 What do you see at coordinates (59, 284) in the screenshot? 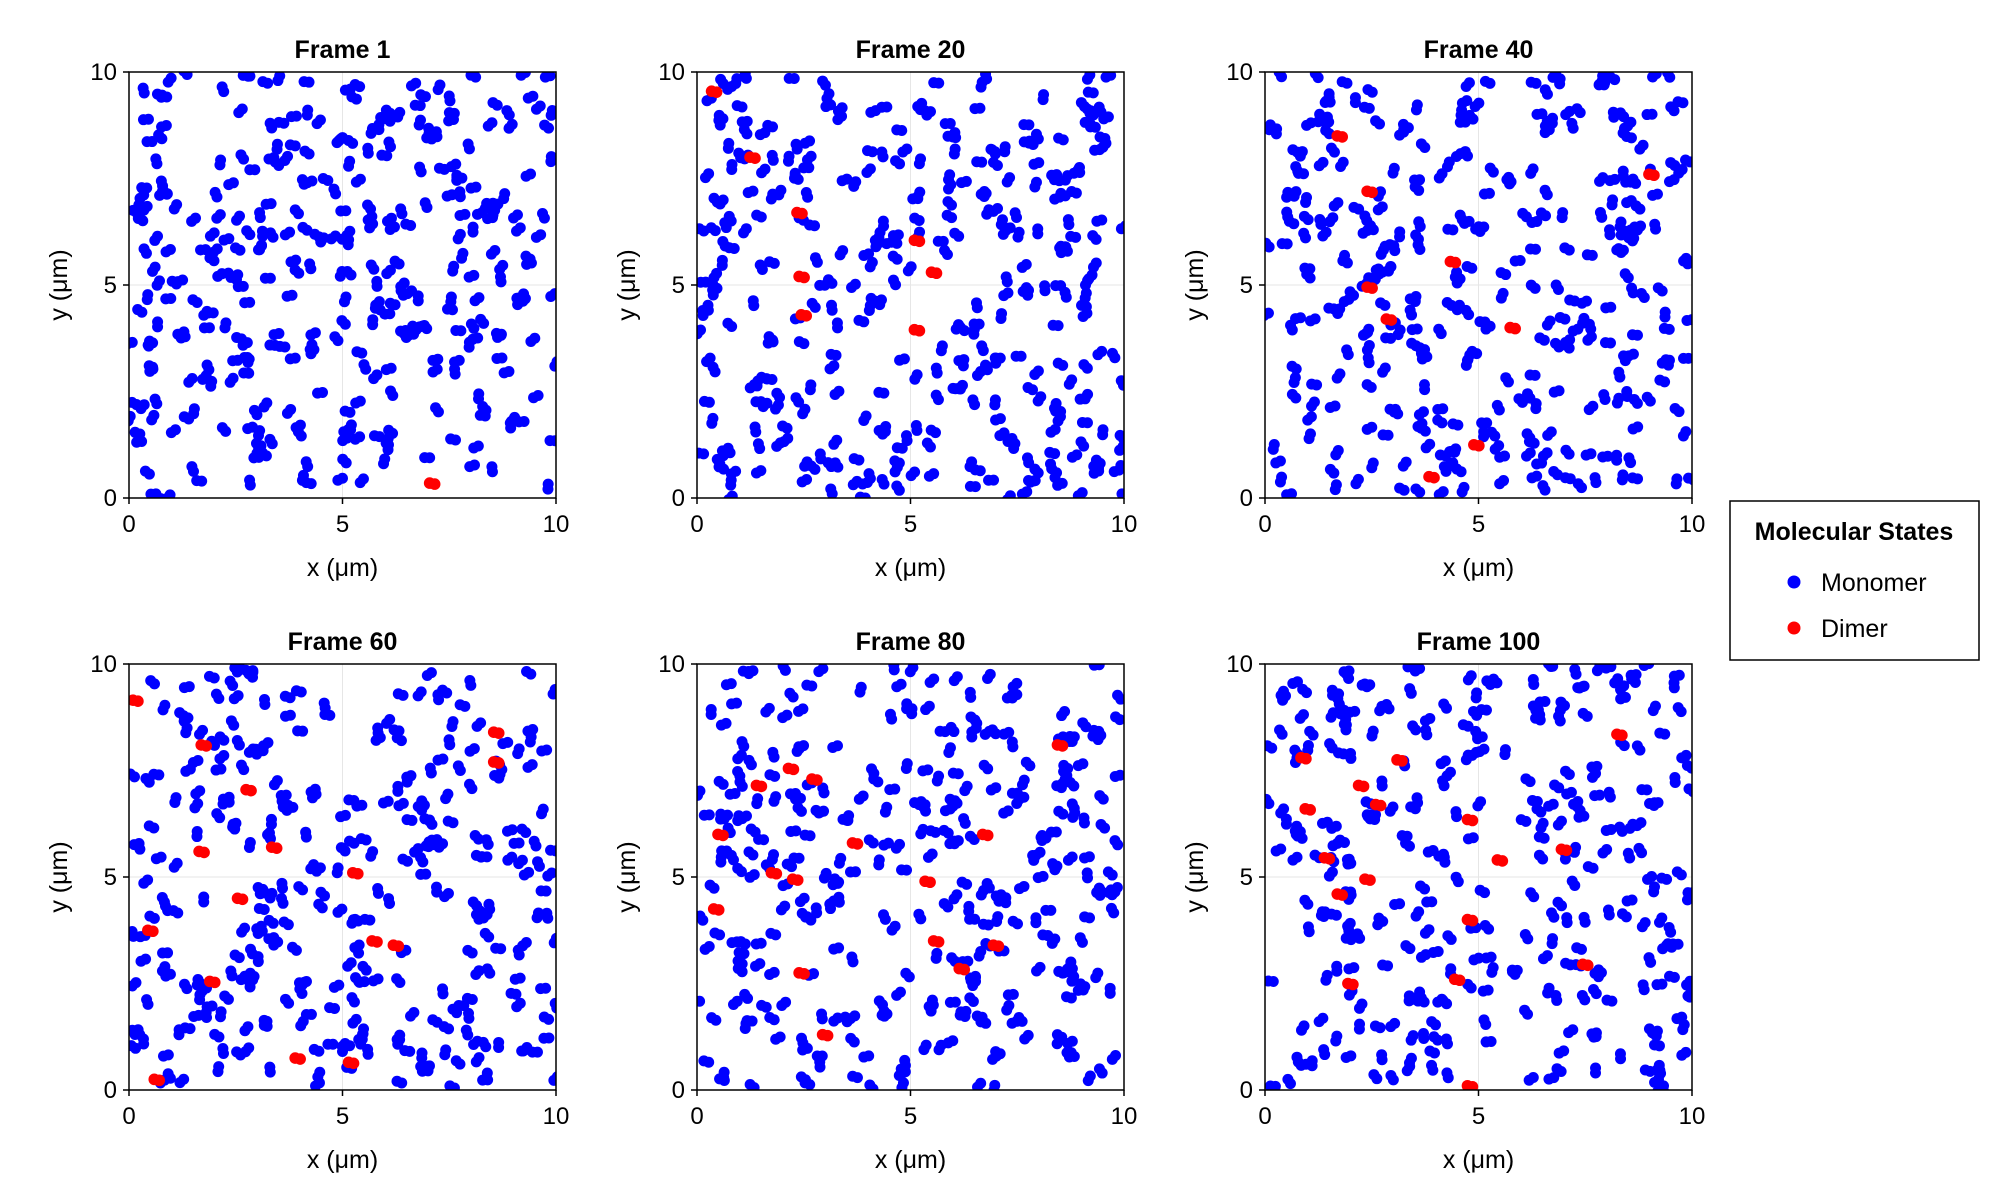
I see `y-axis-label: y (μm)` at bounding box center [59, 284].